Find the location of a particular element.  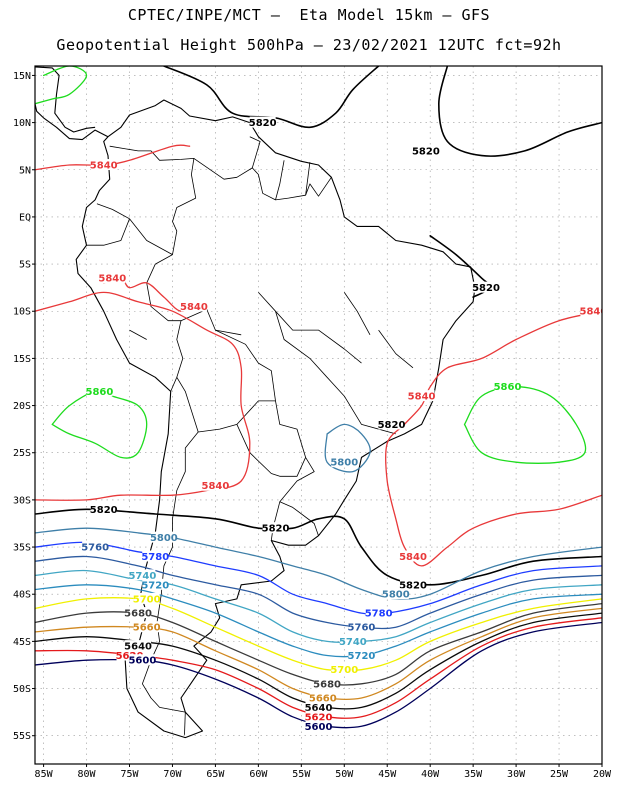

lon-tick-label: 55W is located at coordinates (301, 774).